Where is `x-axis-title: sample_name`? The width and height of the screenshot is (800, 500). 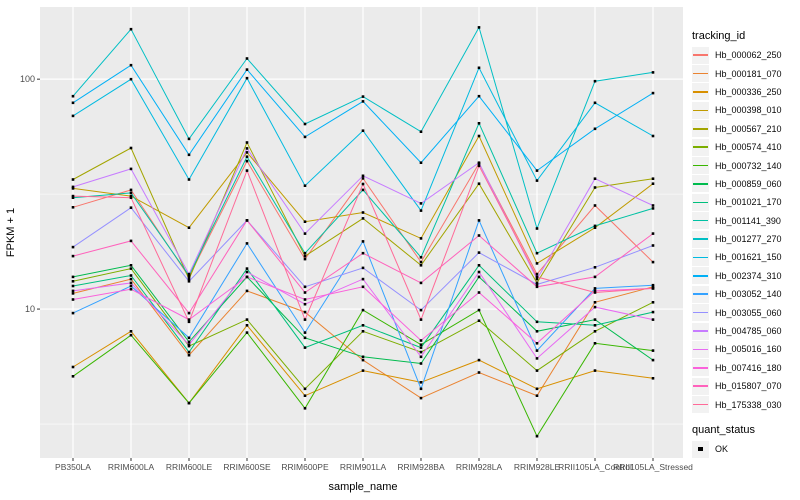
x-axis-title: sample_name is located at coordinates (362, 487).